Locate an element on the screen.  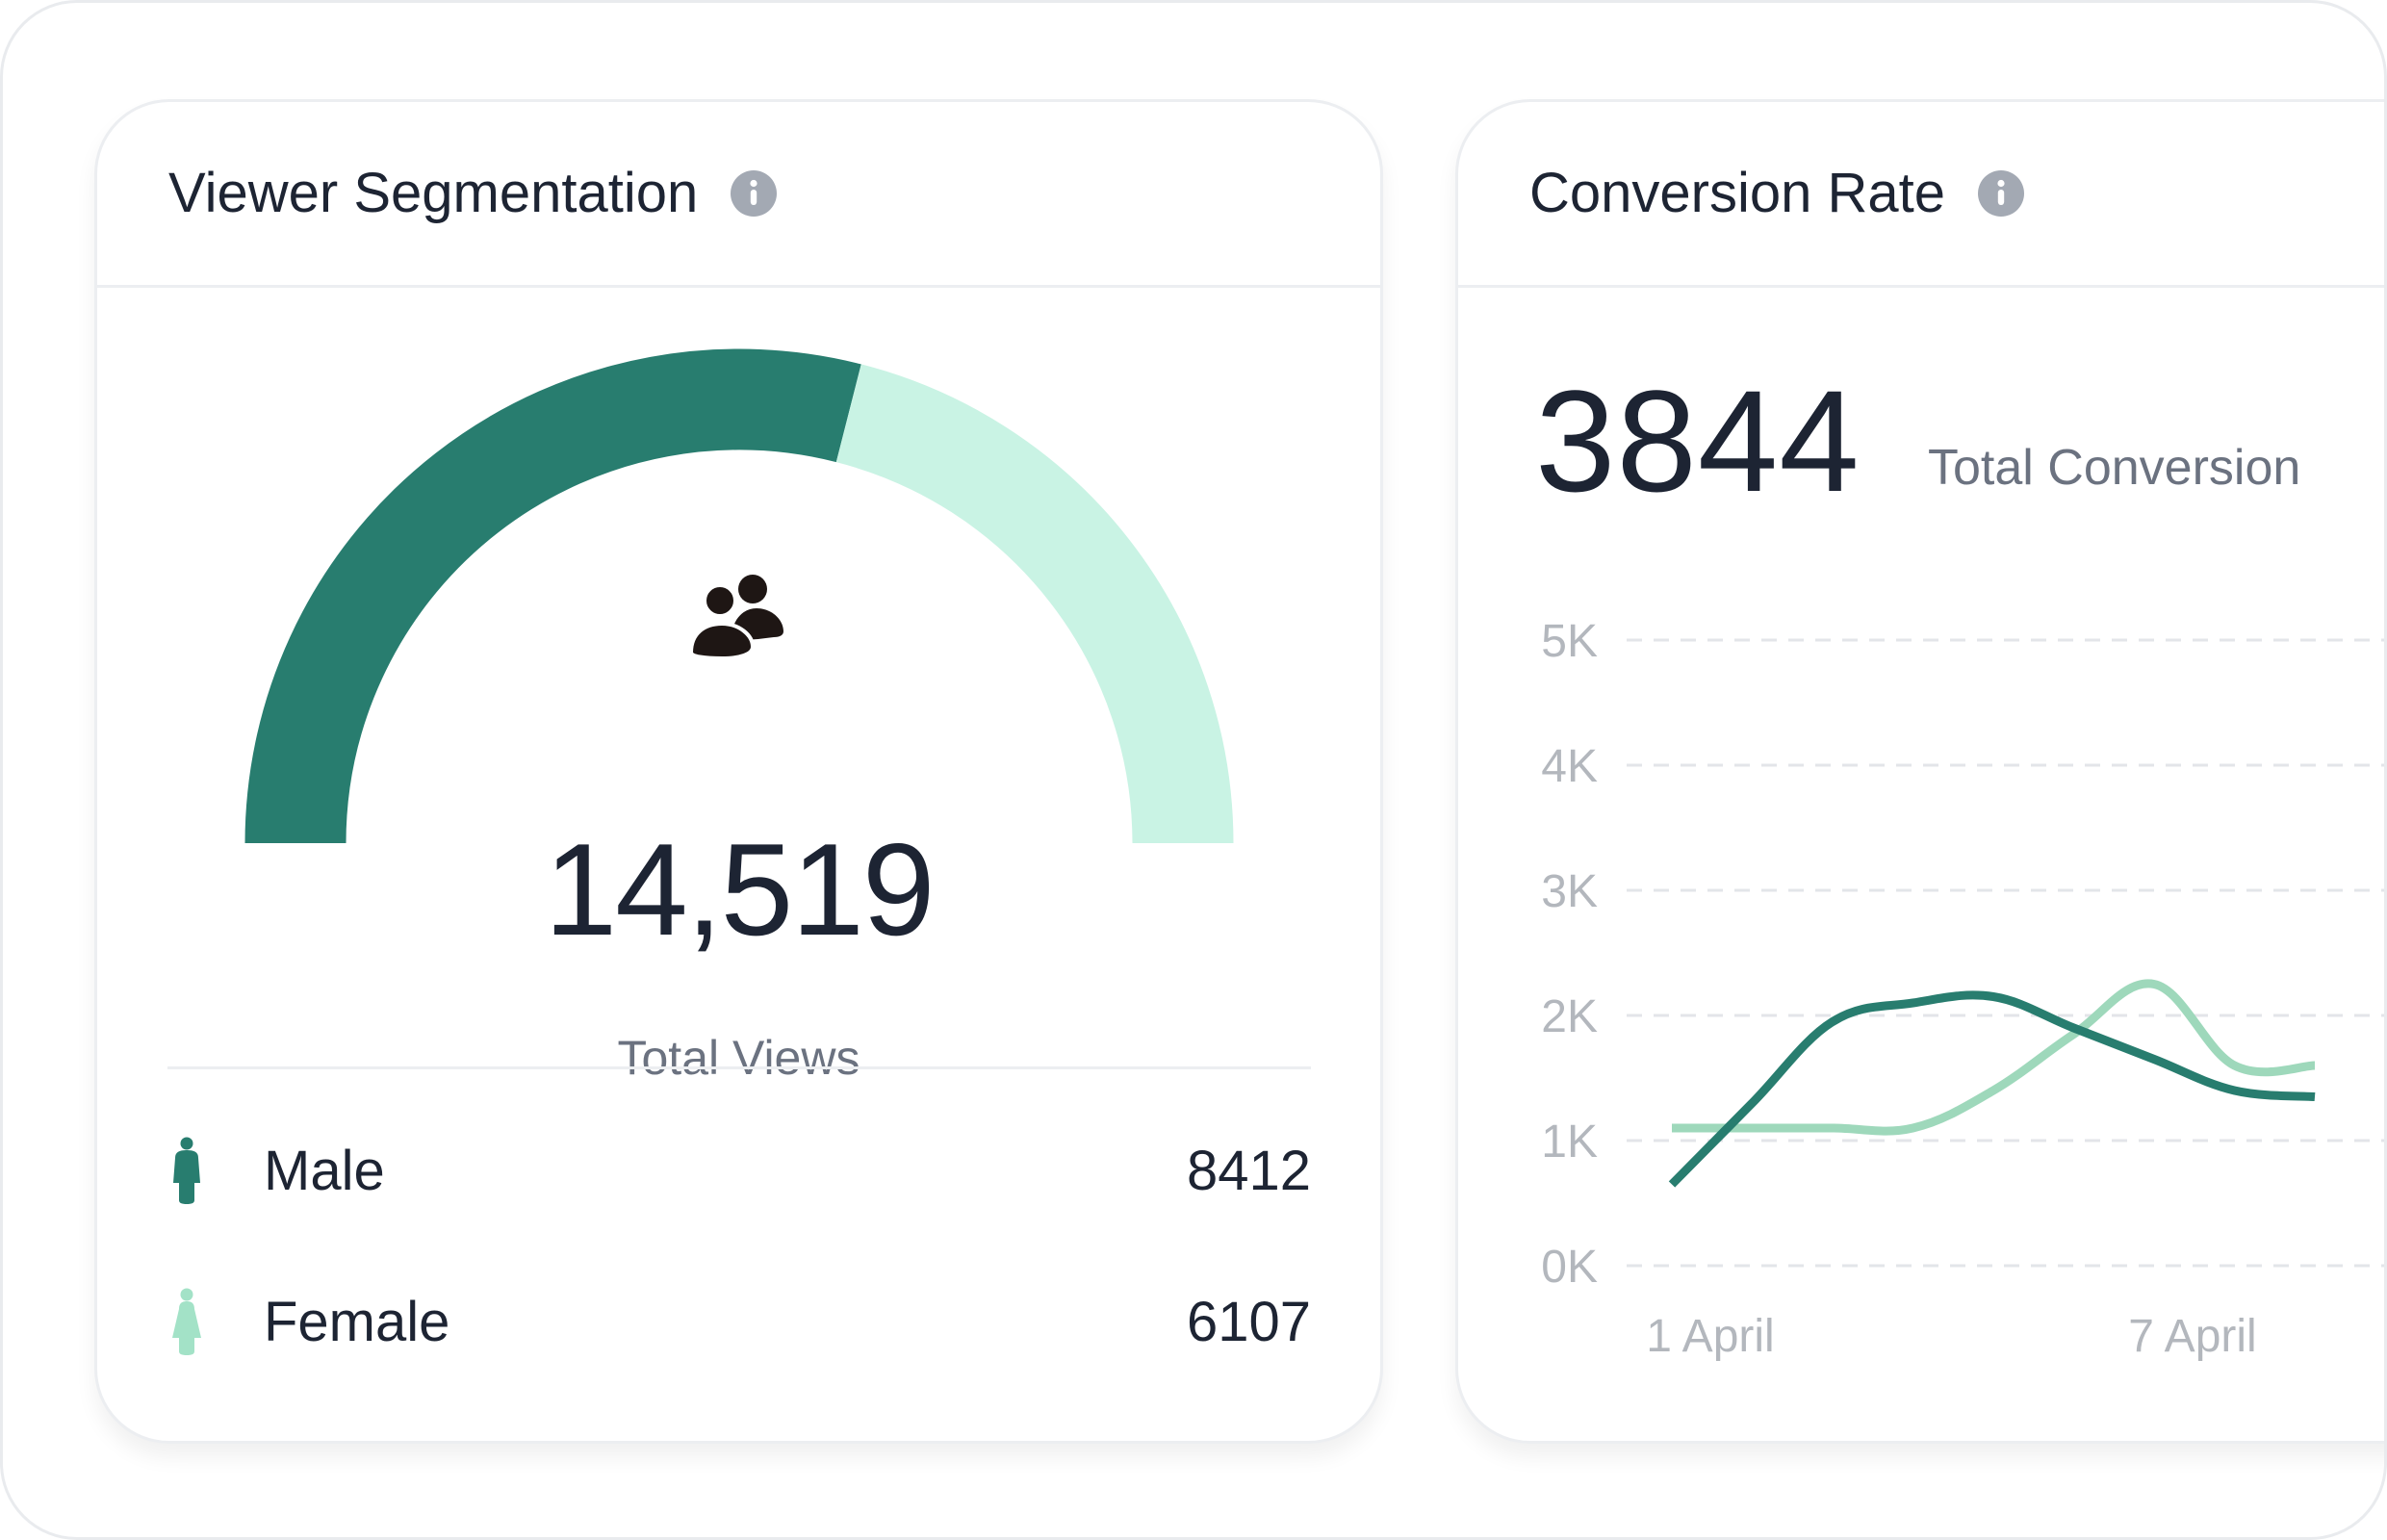
x-tick-label: 1 April is located at coordinates (1710, 1336).